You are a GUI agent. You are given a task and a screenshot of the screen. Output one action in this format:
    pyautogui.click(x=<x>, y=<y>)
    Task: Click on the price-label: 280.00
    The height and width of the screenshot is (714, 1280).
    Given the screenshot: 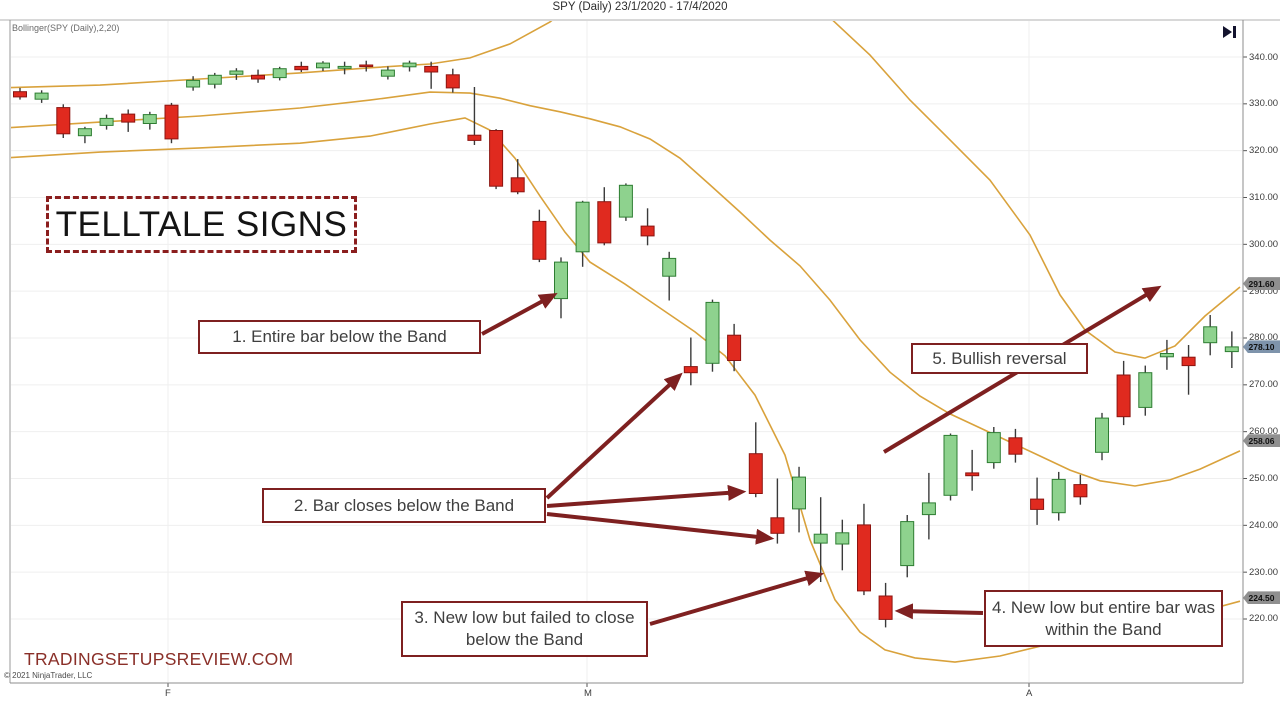 What is the action you would take?
    pyautogui.click(x=1264, y=338)
    